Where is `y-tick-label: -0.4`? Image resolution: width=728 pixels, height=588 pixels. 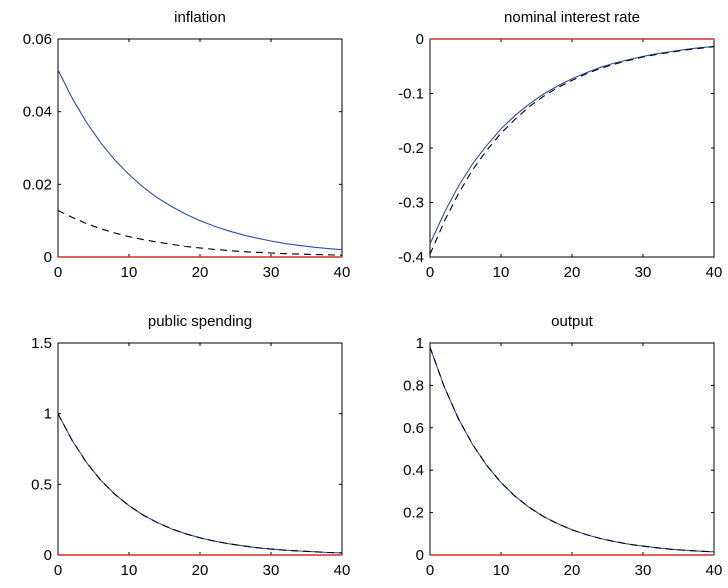 y-tick-label: -0.4 is located at coordinates (411, 257).